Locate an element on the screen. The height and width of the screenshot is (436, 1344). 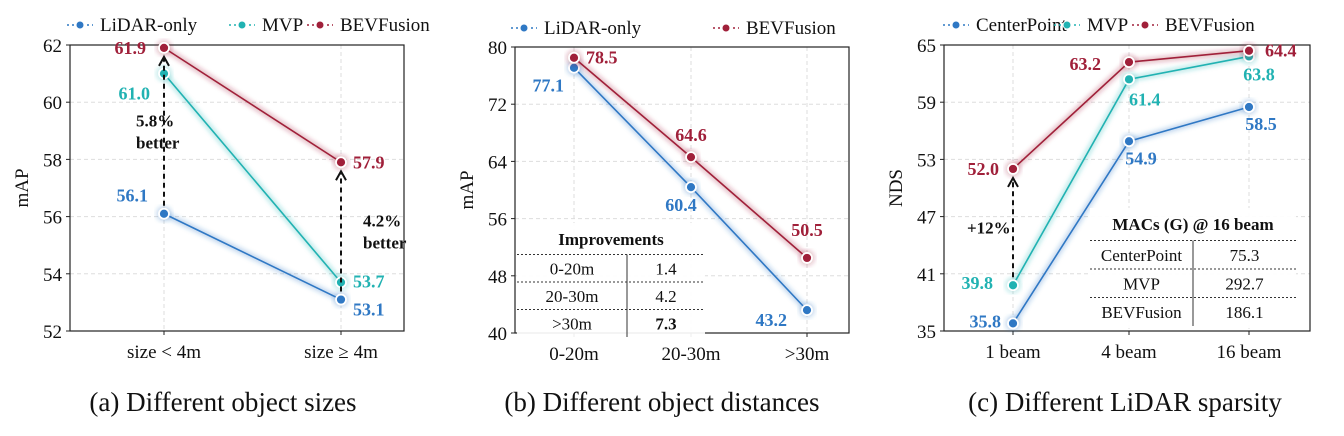
y-tick-label: 58 is located at coordinates (52, 160).